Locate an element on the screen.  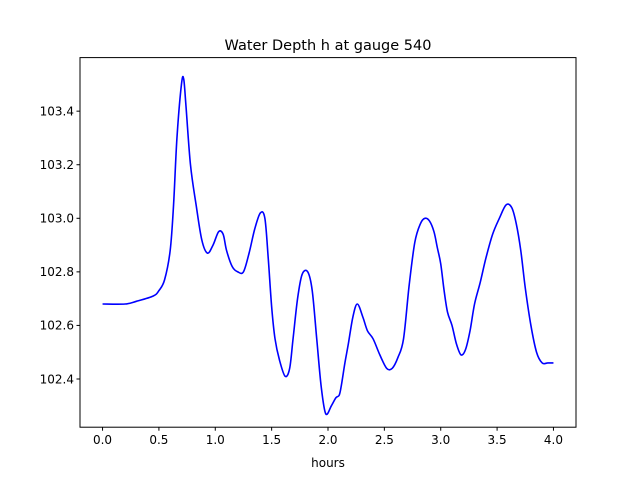
x-tick-label: 2.0 is located at coordinates (327, 440).